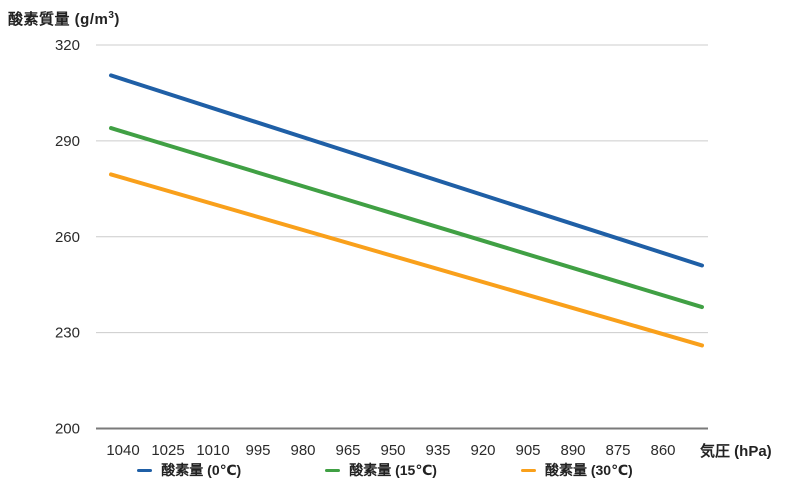  I want to click on legend-item: 酸素量 (0℃), so click(189, 470).